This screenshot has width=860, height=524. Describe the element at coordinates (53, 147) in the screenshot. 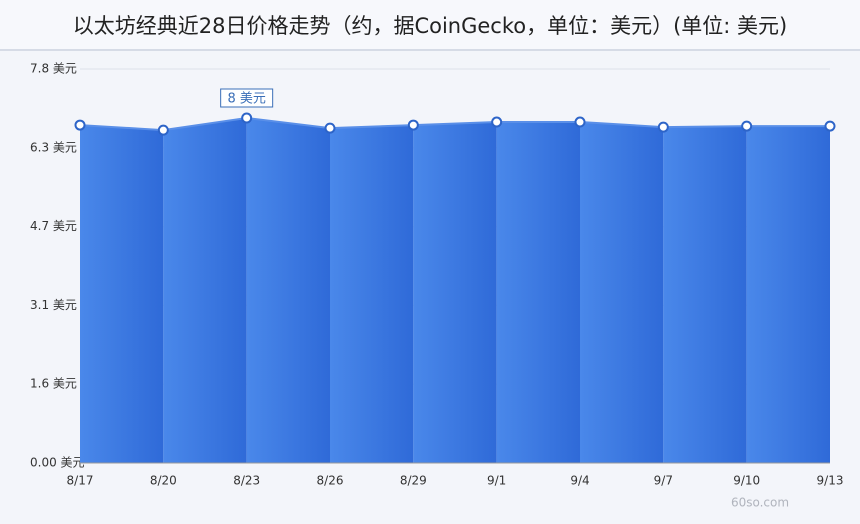

I see `y-tick-label: 6.3 美元` at that location.